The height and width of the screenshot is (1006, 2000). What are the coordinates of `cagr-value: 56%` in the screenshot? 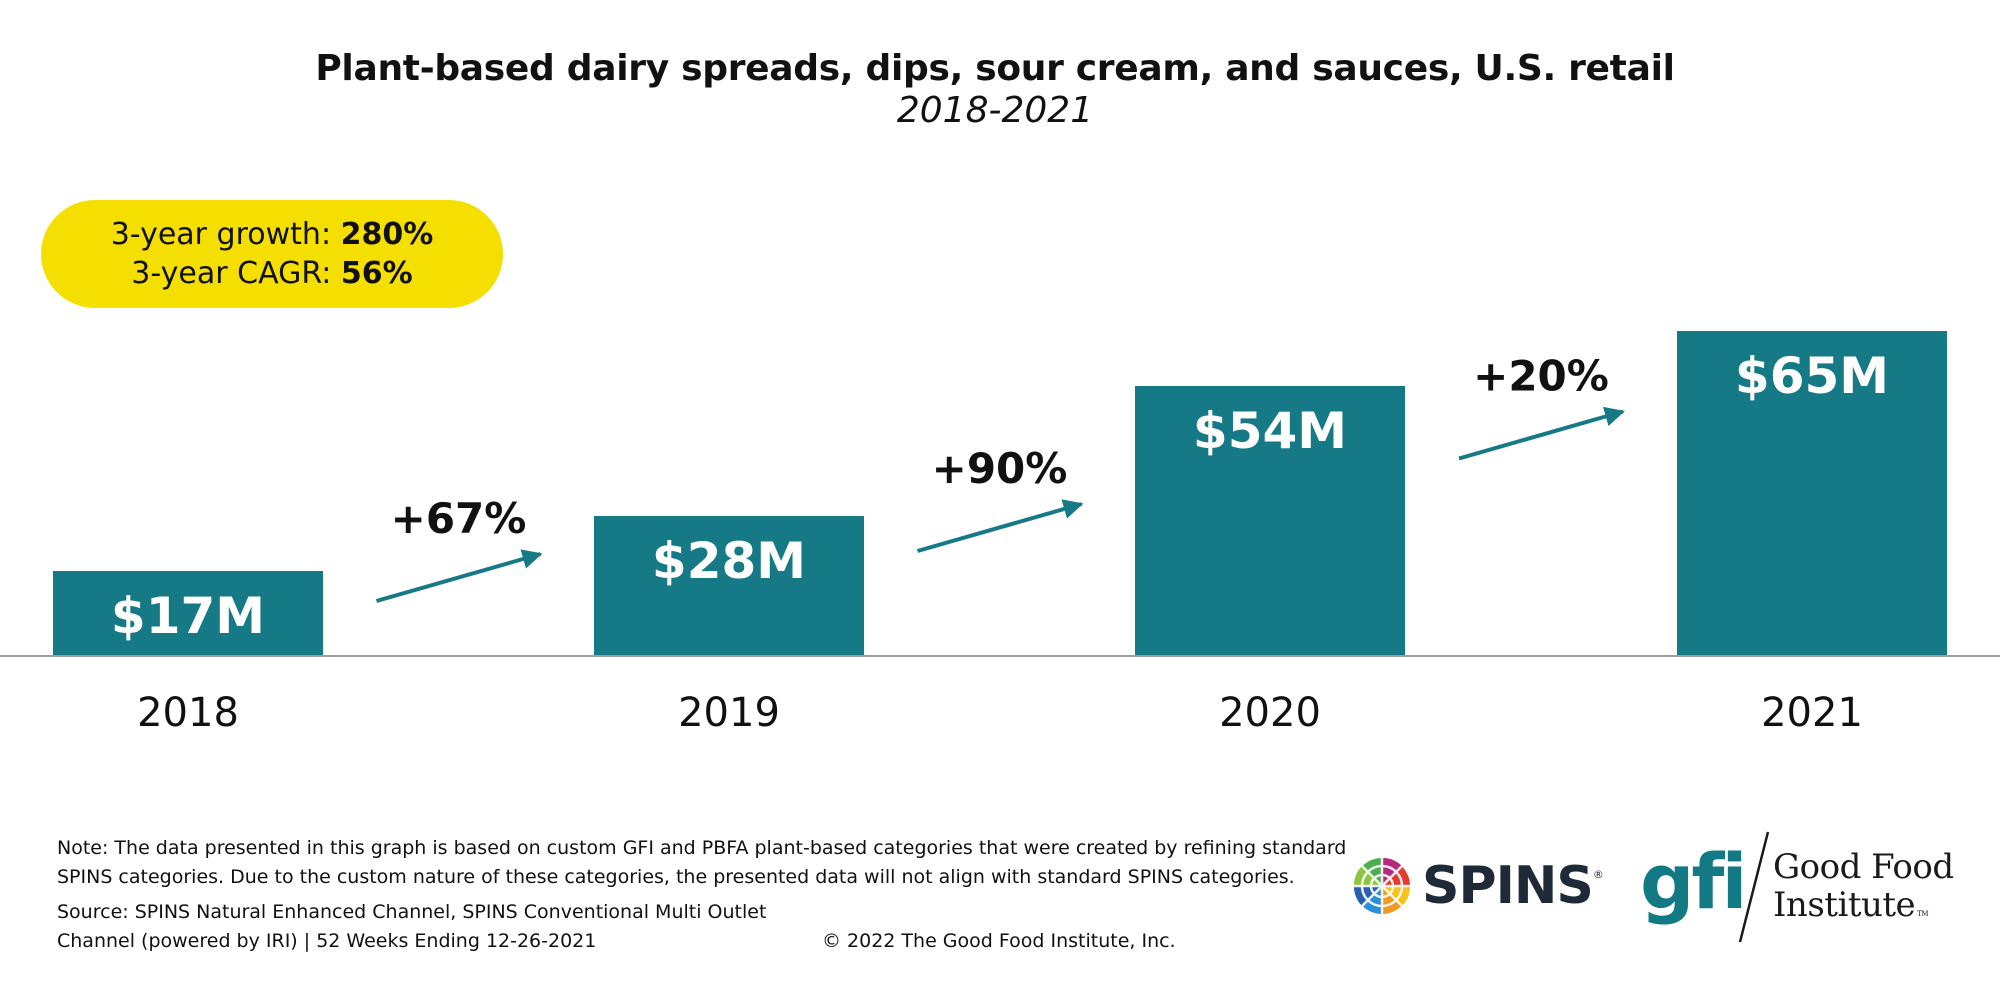 It's located at (376, 273).